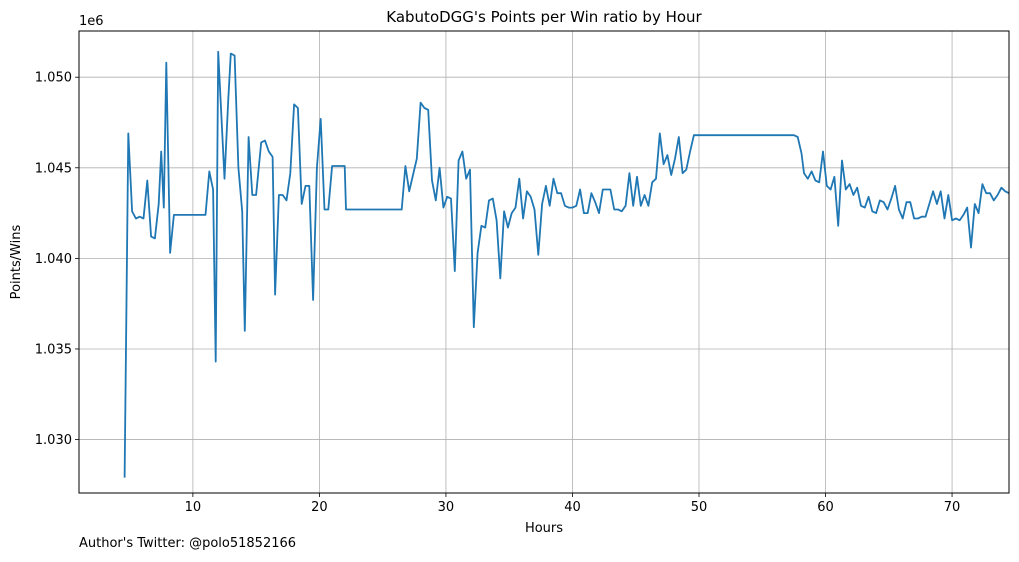 The width and height of the screenshot is (1019, 562). What do you see at coordinates (319, 507) in the screenshot?
I see `x-tick-label: 20` at bounding box center [319, 507].